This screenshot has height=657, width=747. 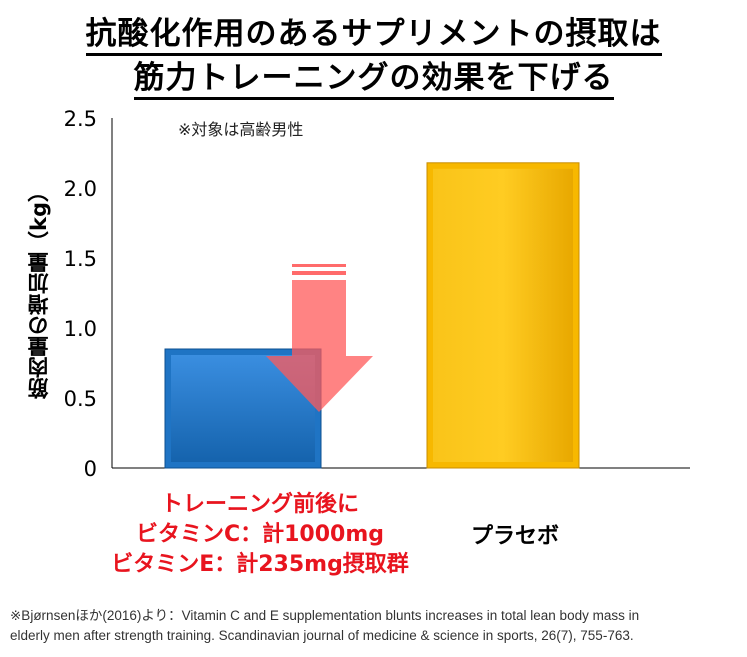 I want to click on y-tick-label: 0, so click(x=90, y=469).